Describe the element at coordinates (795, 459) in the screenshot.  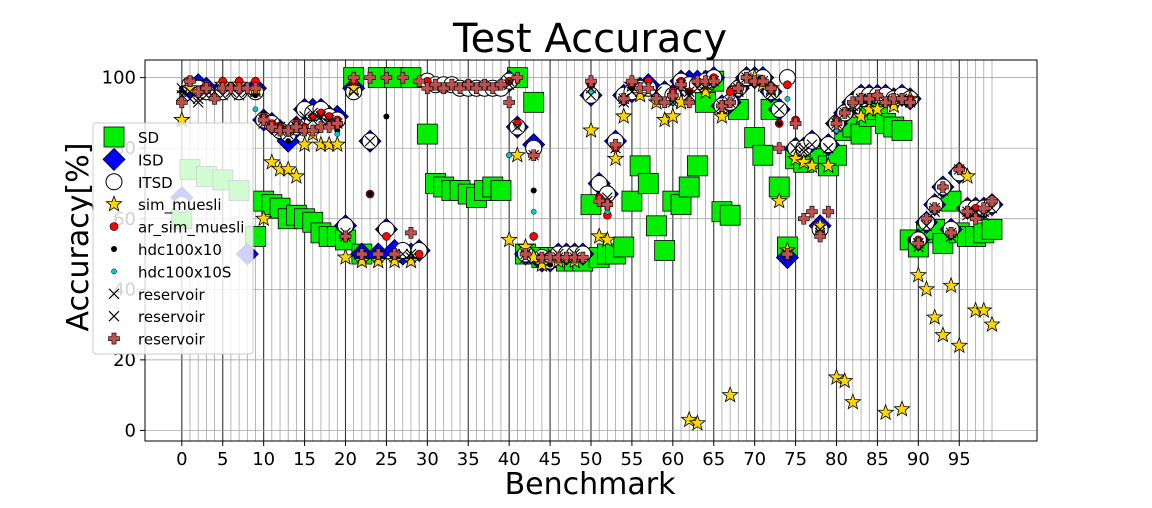
I see `x-tick-label: 75` at that location.